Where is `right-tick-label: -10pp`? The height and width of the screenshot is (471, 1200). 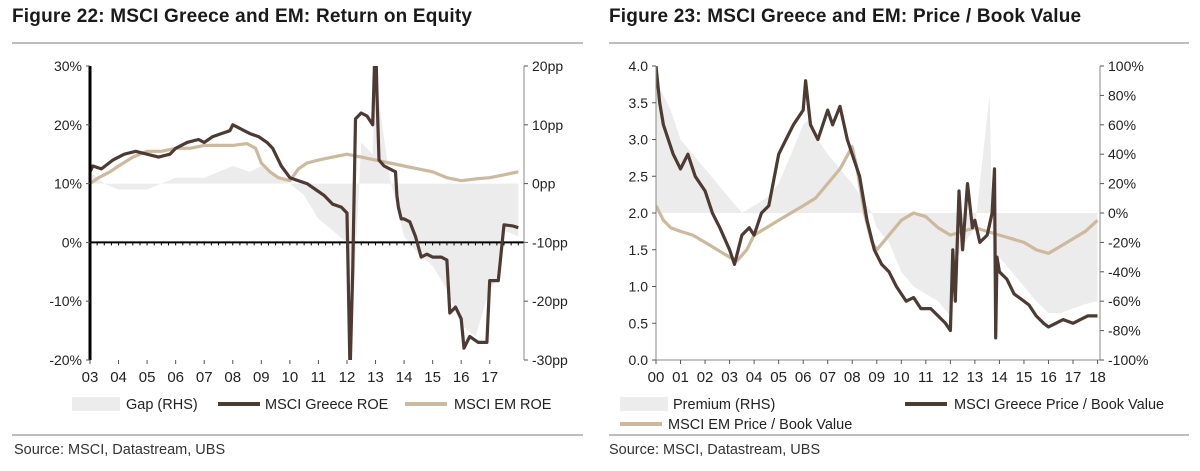 right-tick-label: -10pp is located at coordinates (550, 242).